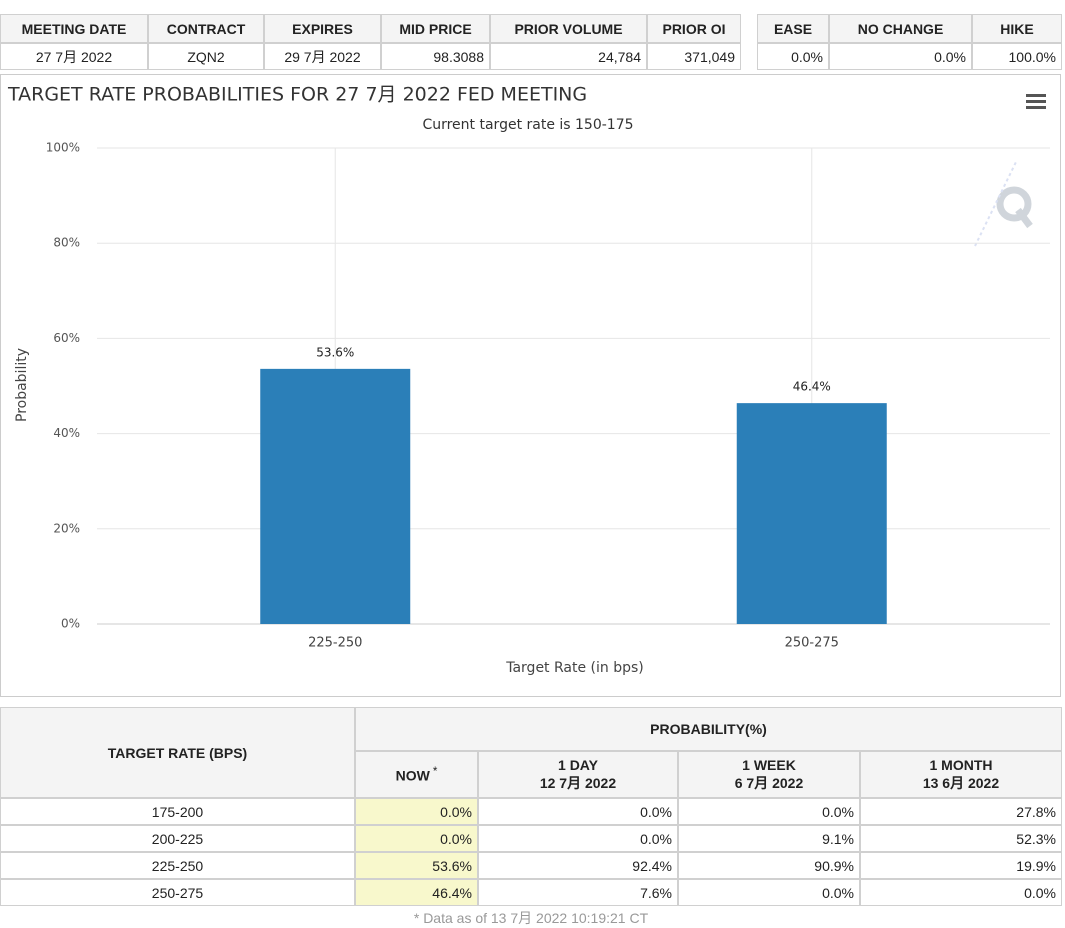 This screenshot has width=1065, height=928. What do you see at coordinates (177, 752) in the screenshot?
I see `header-cell: TARGET RATE (BPS)` at bounding box center [177, 752].